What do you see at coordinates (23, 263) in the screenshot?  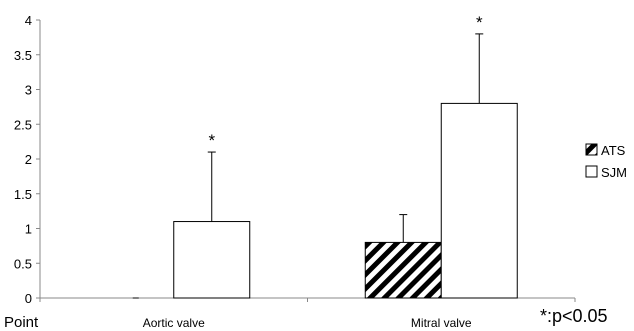 I see `y-tick-label: 0.5` at bounding box center [23, 263].